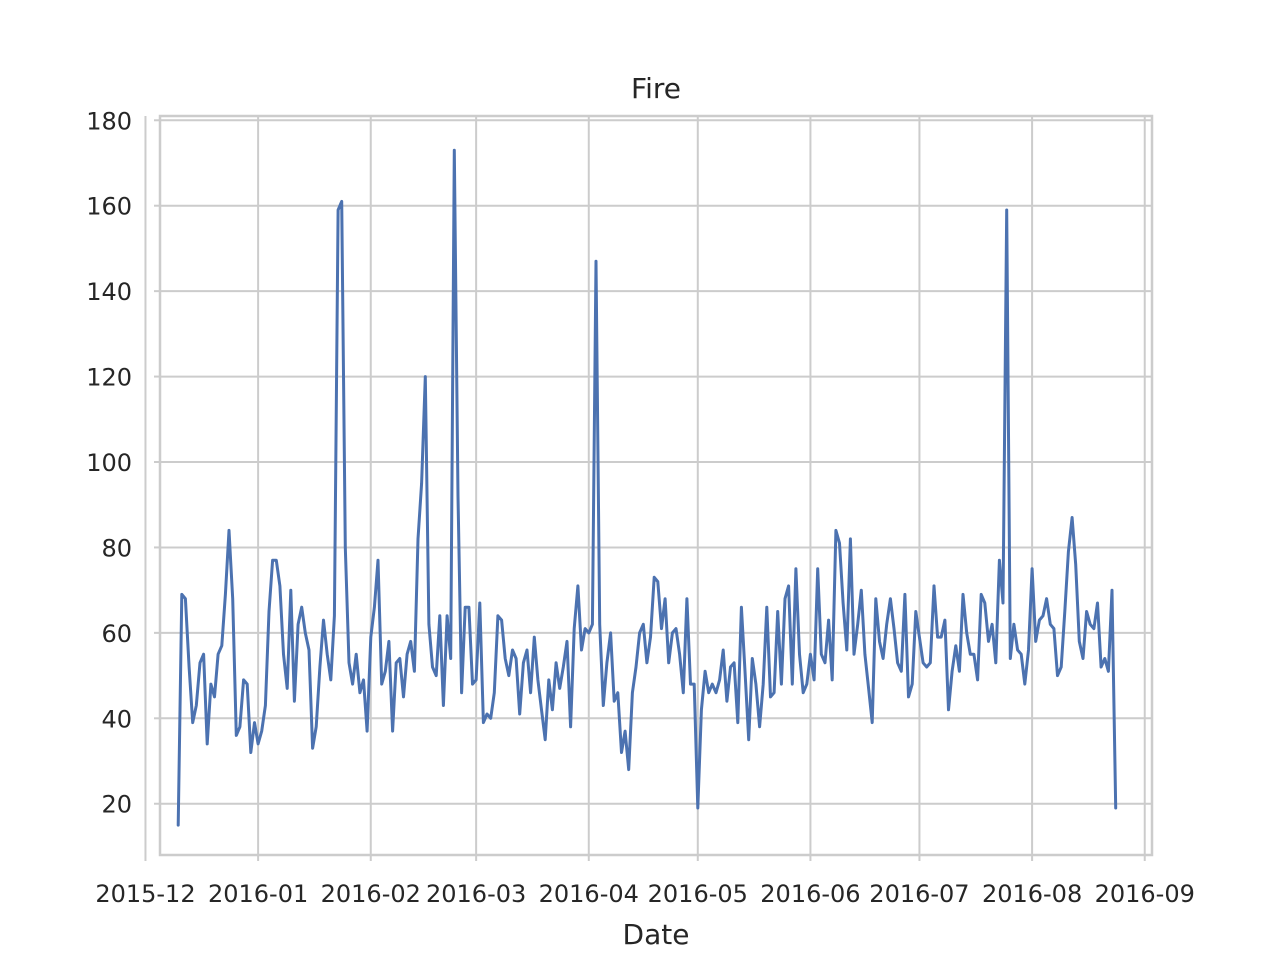 The image size is (1280, 960). What do you see at coordinates (109, 121) in the screenshot?
I see `y-tick-label: 180` at bounding box center [109, 121].